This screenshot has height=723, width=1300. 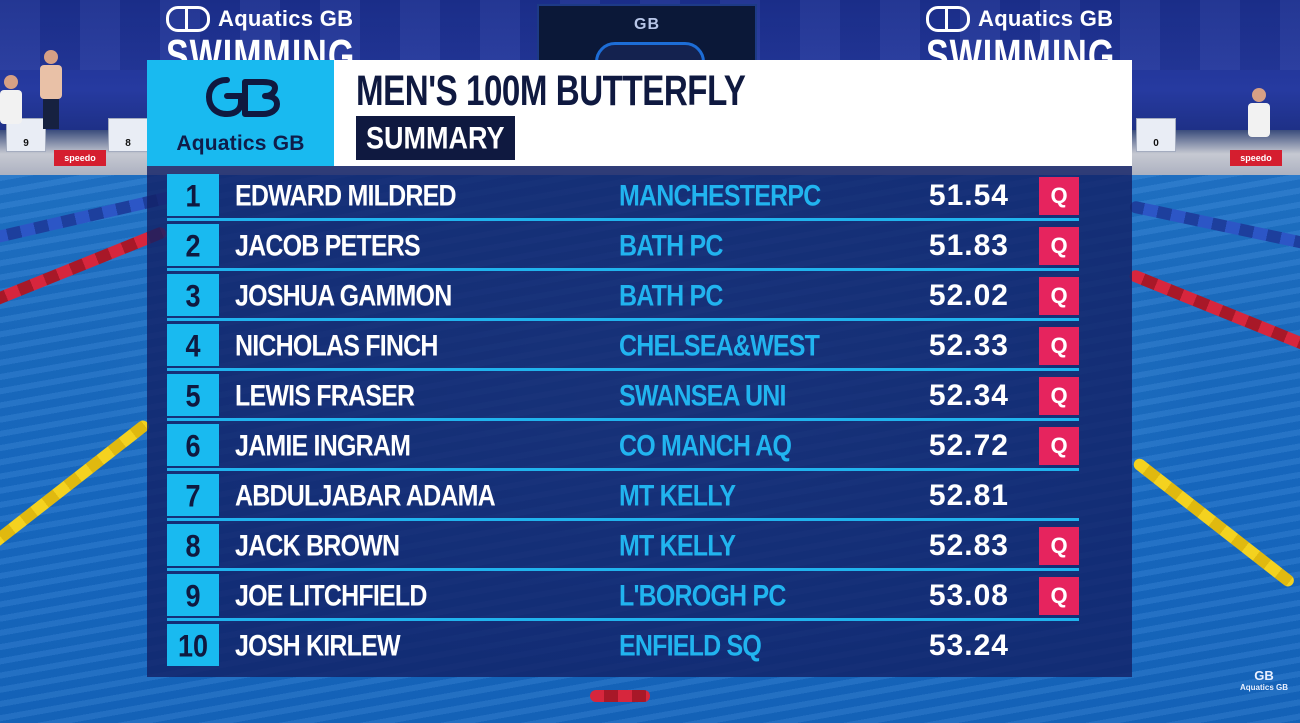 I want to click on rank-number: 10, so click(x=193, y=646).